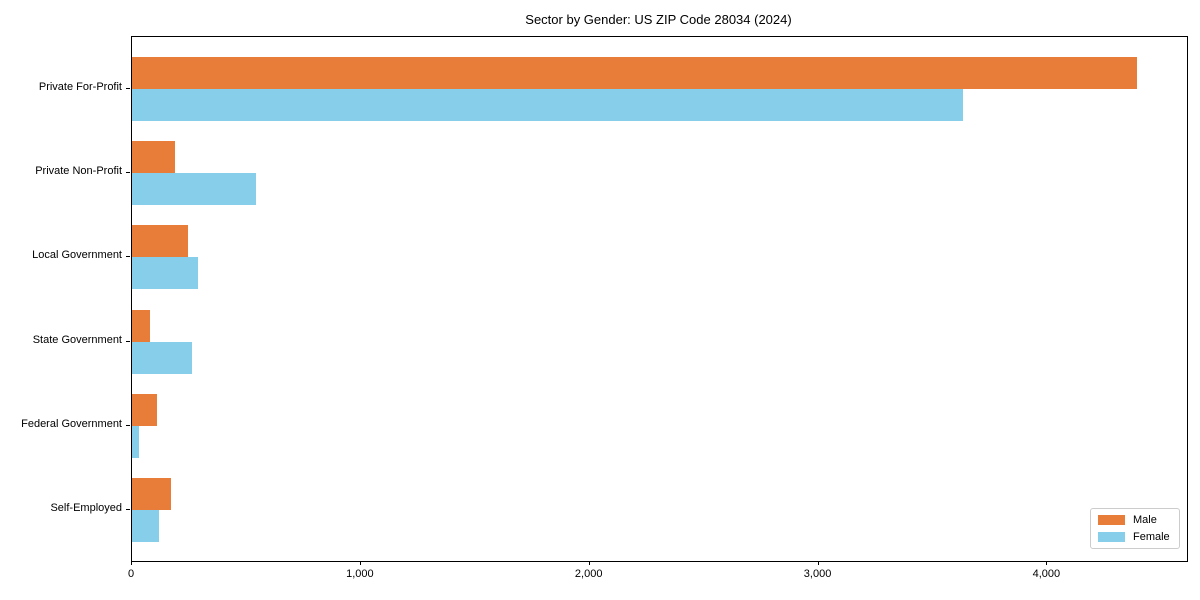 The image size is (1200, 600). I want to click on y-tick-label: Federal Government, so click(71, 423).